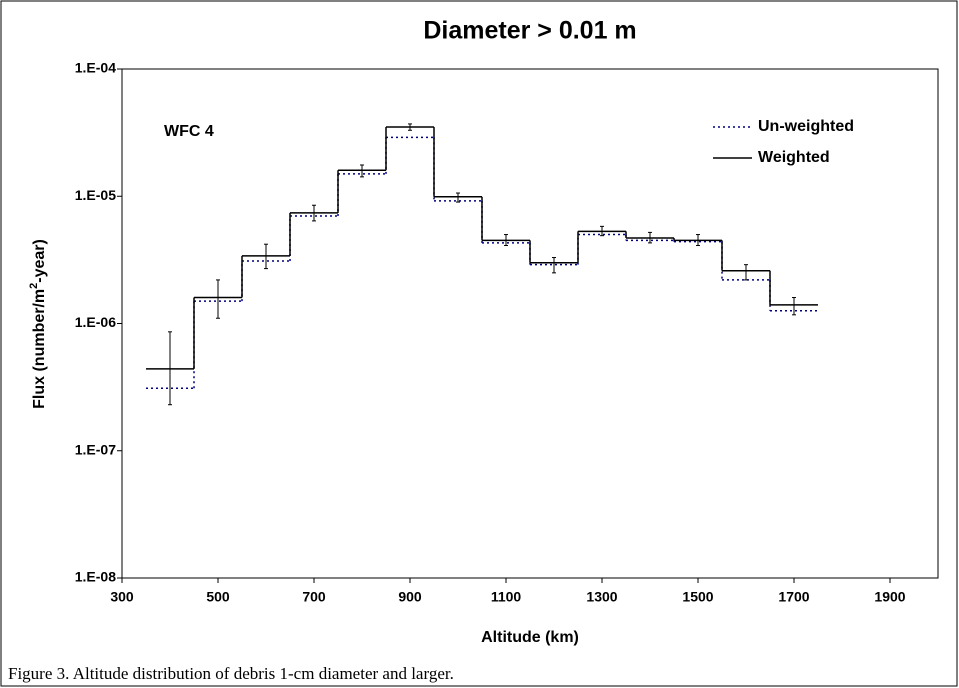 Image resolution: width=959 pixels, height=688 pixels. What do you see at coordinates (794, 157) in the screenshot?
I see `legend-label: Weighted` at bounding box center [794, 157].